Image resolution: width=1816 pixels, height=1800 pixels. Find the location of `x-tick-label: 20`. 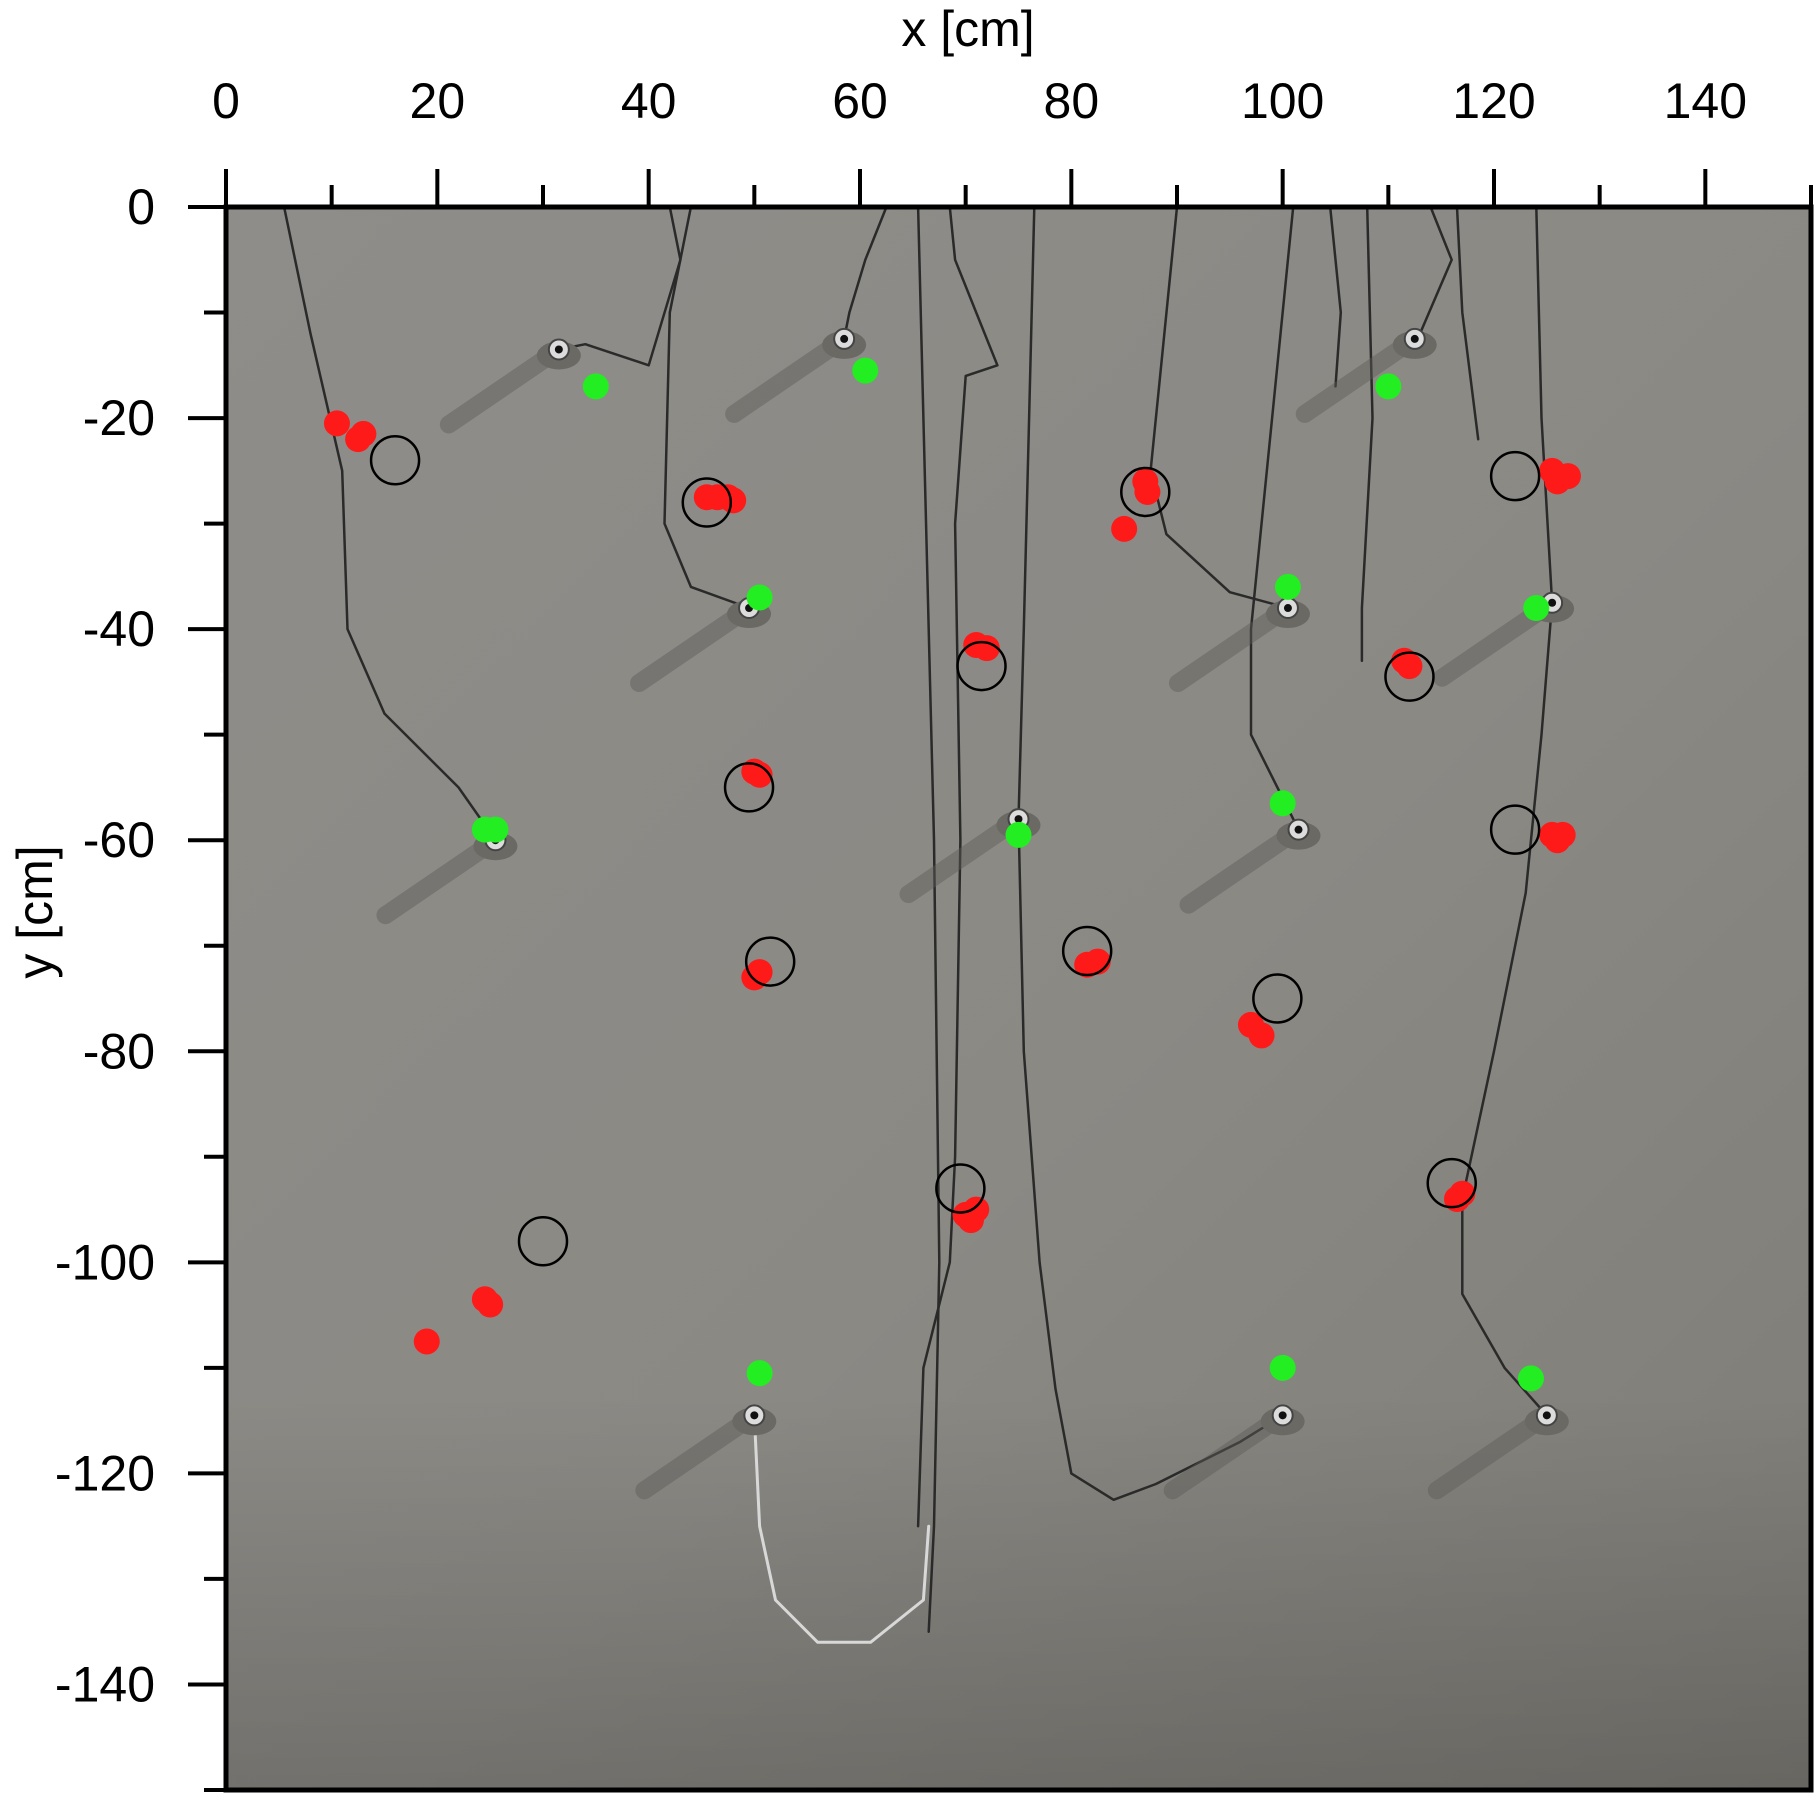

x-tick-label: 20 is located at coordinates (438, 101).